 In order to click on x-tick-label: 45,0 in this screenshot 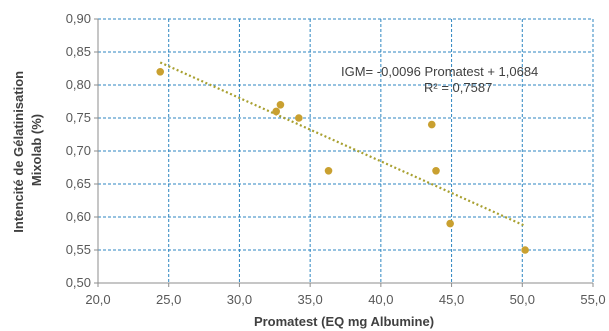, I will do `click(451, 299)`.